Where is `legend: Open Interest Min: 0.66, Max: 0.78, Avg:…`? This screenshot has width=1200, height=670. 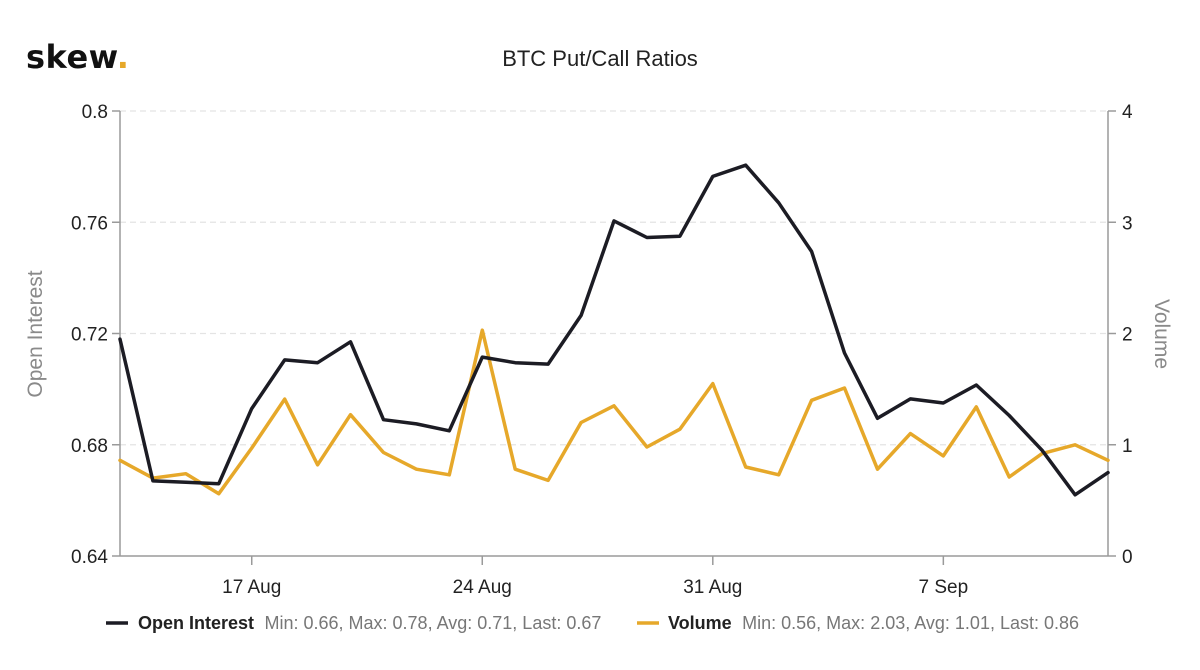
legend: Open Interest Min: 0.66, Max: 0.78, Avg:… is located at coordinates (592, 623).